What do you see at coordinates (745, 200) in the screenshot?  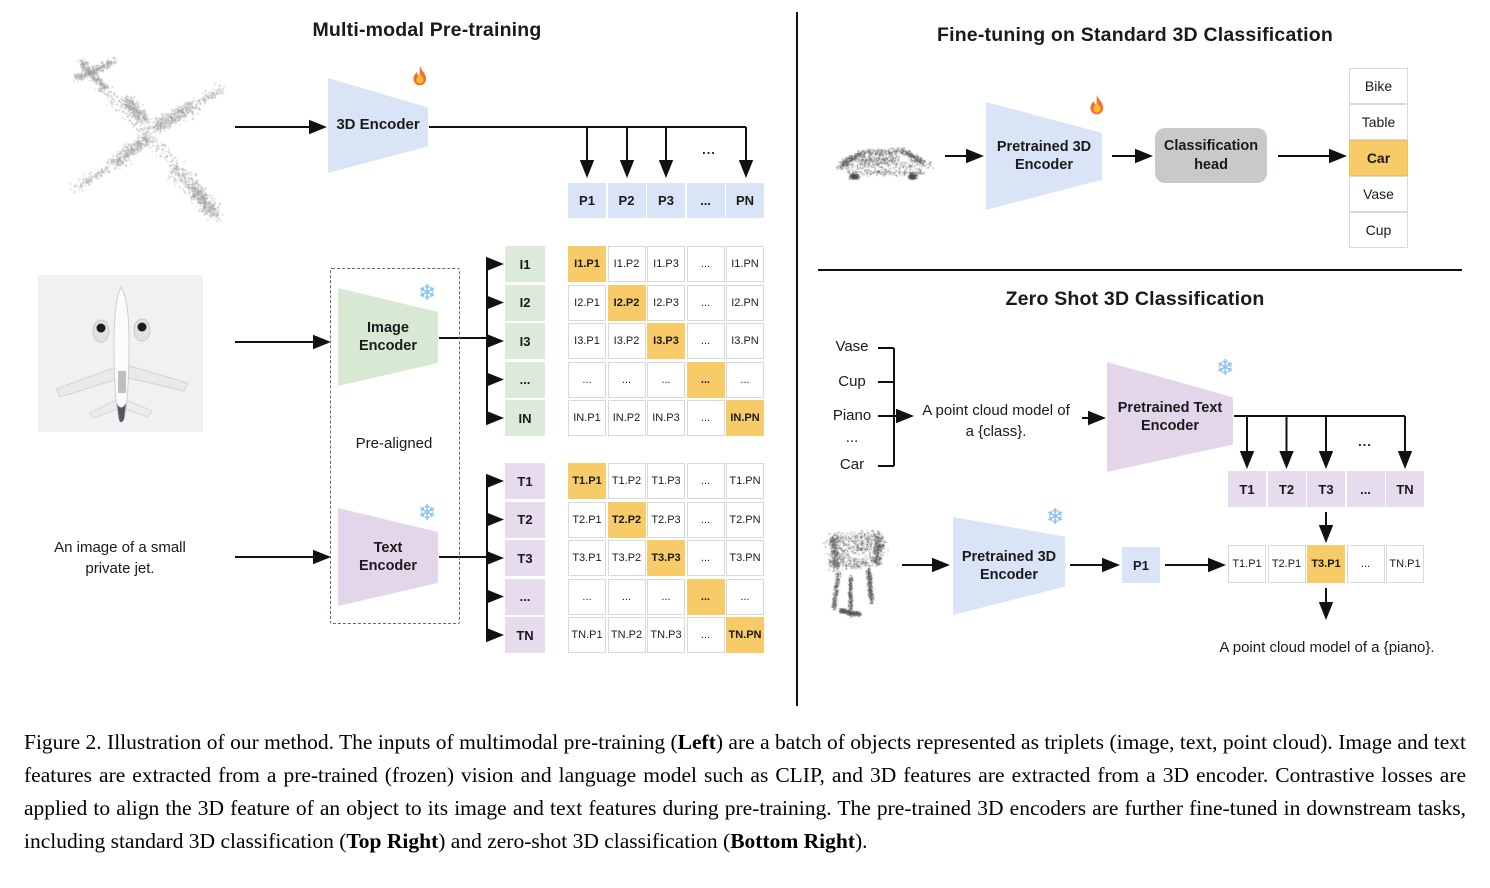 I see `p-cell: PN` at bounding box center [745, 200].